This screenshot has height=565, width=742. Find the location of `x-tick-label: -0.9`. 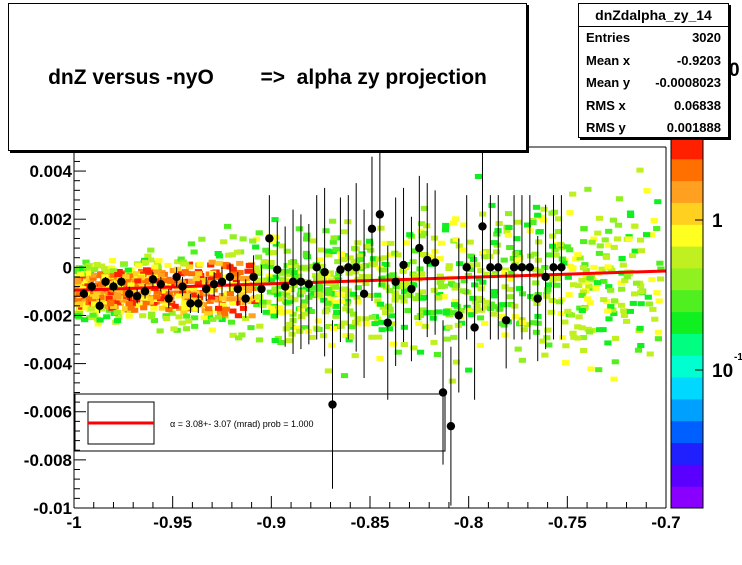

x-tick-label: -0.9 is located at coordinates (271, 522).